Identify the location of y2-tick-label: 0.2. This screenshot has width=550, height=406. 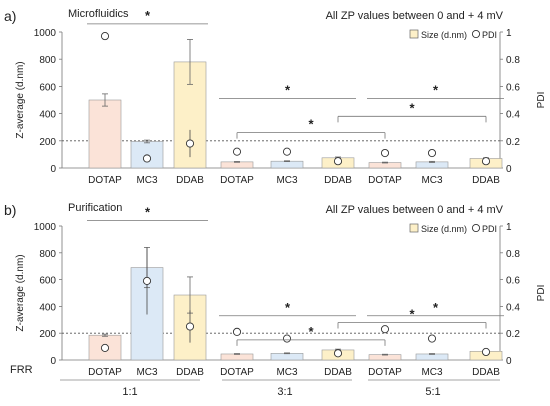
(513, 142).